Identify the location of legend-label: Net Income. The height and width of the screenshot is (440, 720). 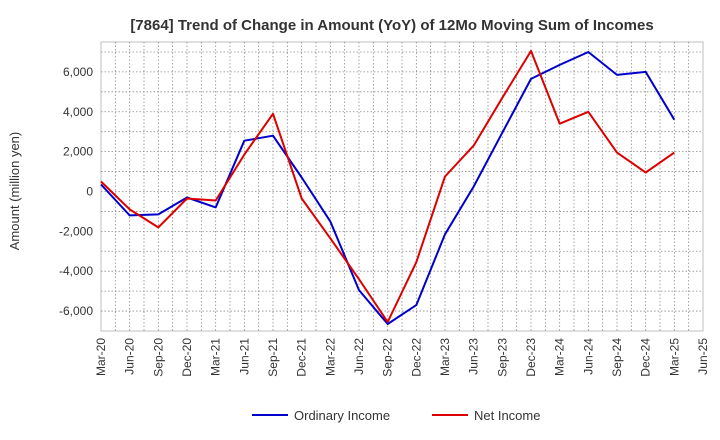
(507, 415).